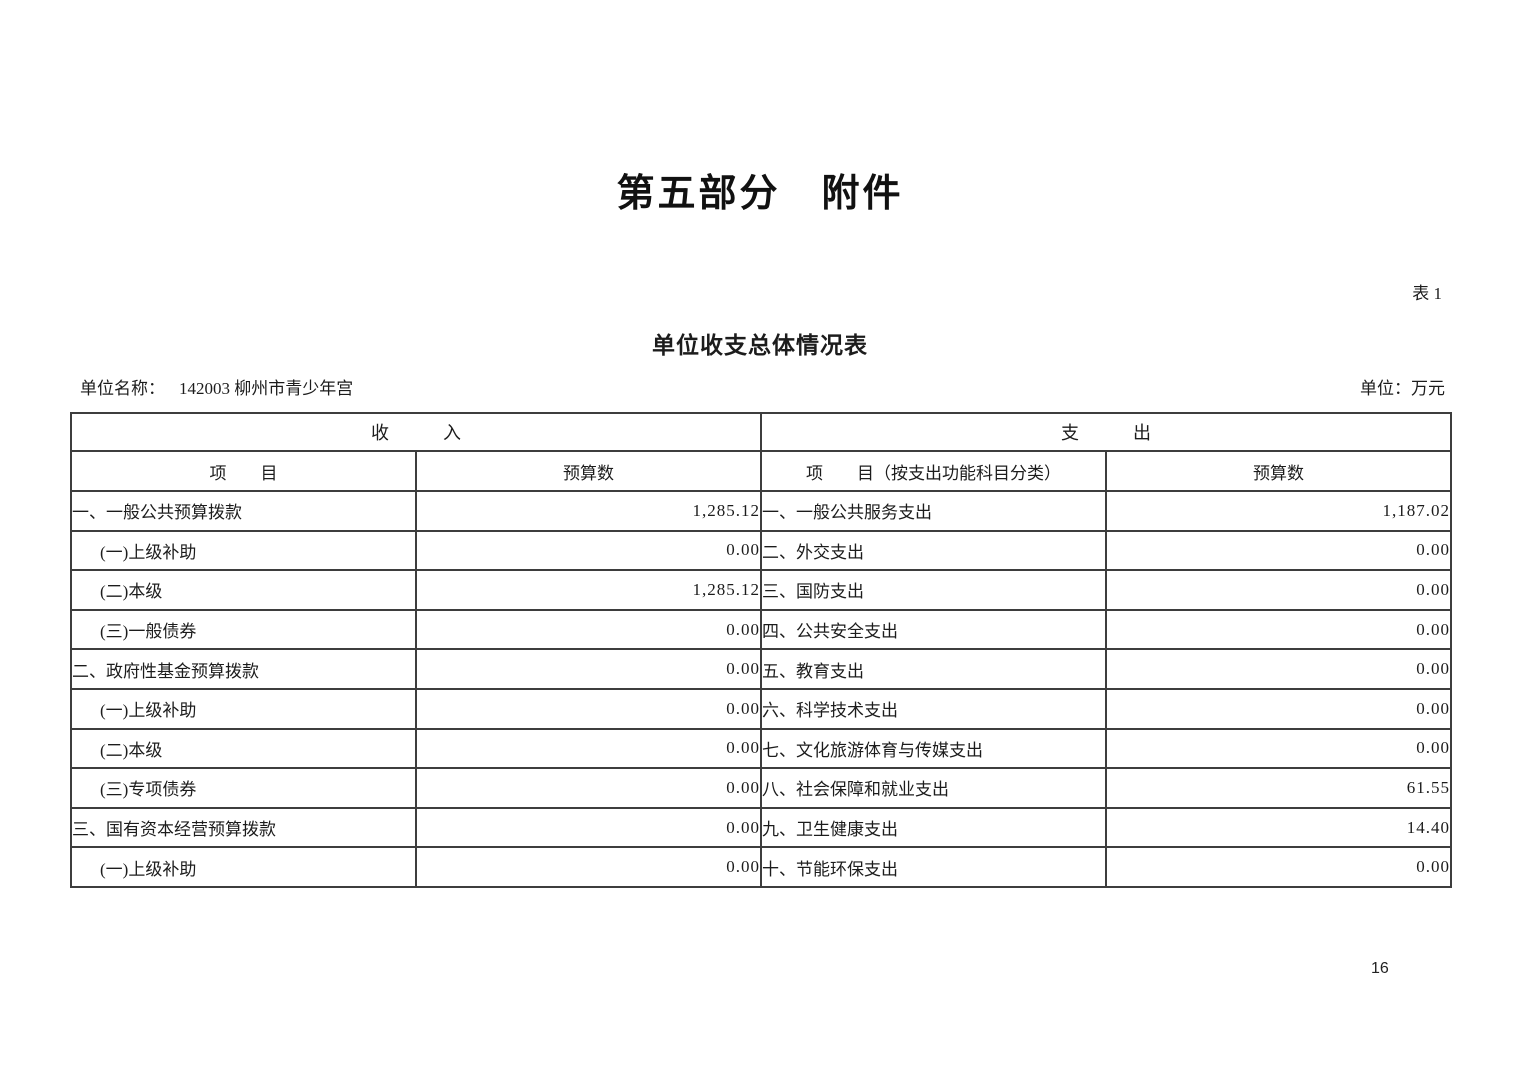 This screenshot has width=1520, height=1075. I want to click on table-row: (三)专项债券 0.00 八、社会保障和就业支出 61.55, so click(761, 788).